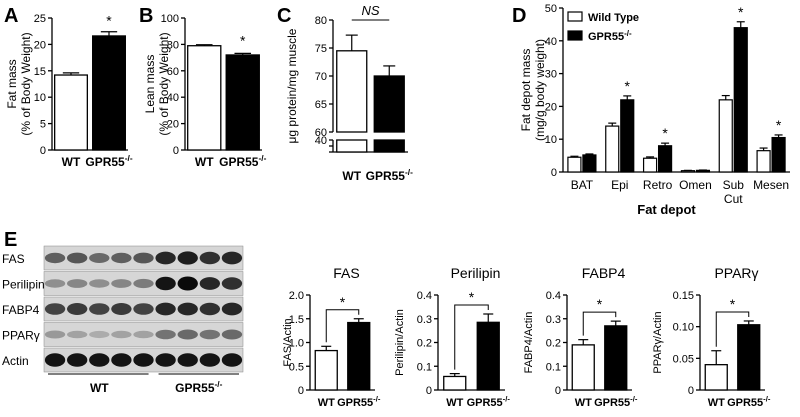  What do you see at coordinates (619, 185) in the screenshot?
I see `x-tick-label: Epi` at bounding box center [619, 185].